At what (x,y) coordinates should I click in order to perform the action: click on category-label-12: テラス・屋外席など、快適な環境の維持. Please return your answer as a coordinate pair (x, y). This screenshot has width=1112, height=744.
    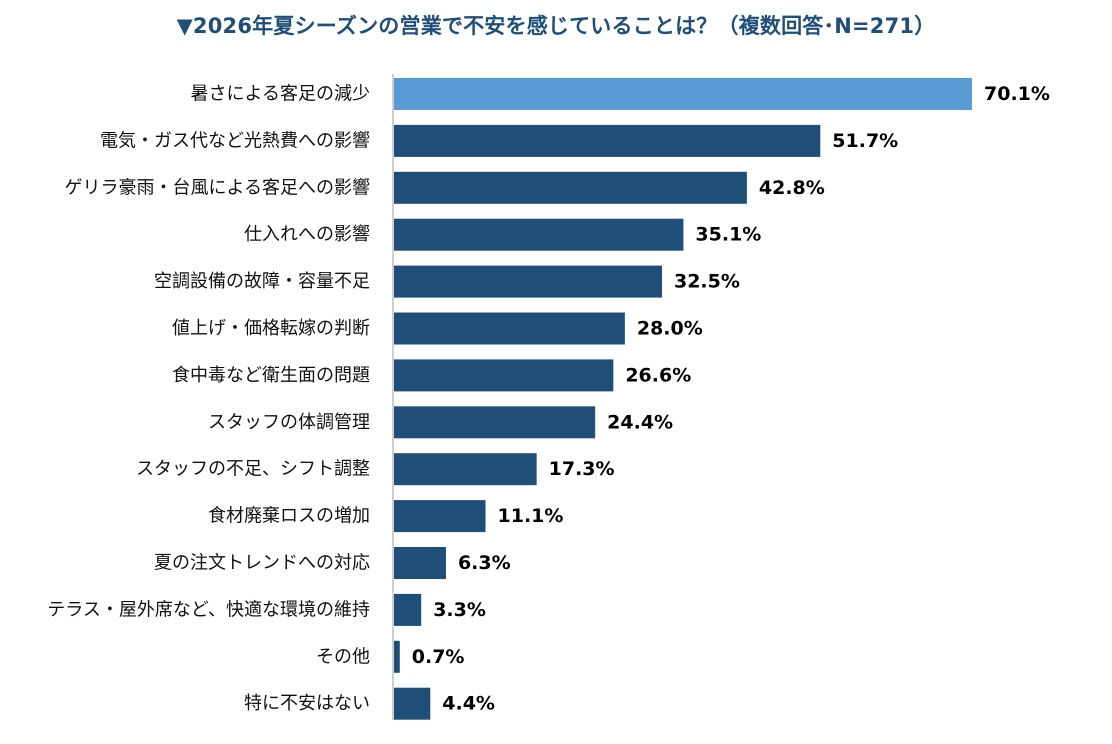
    Looking at the image, I should click on (208, 609).